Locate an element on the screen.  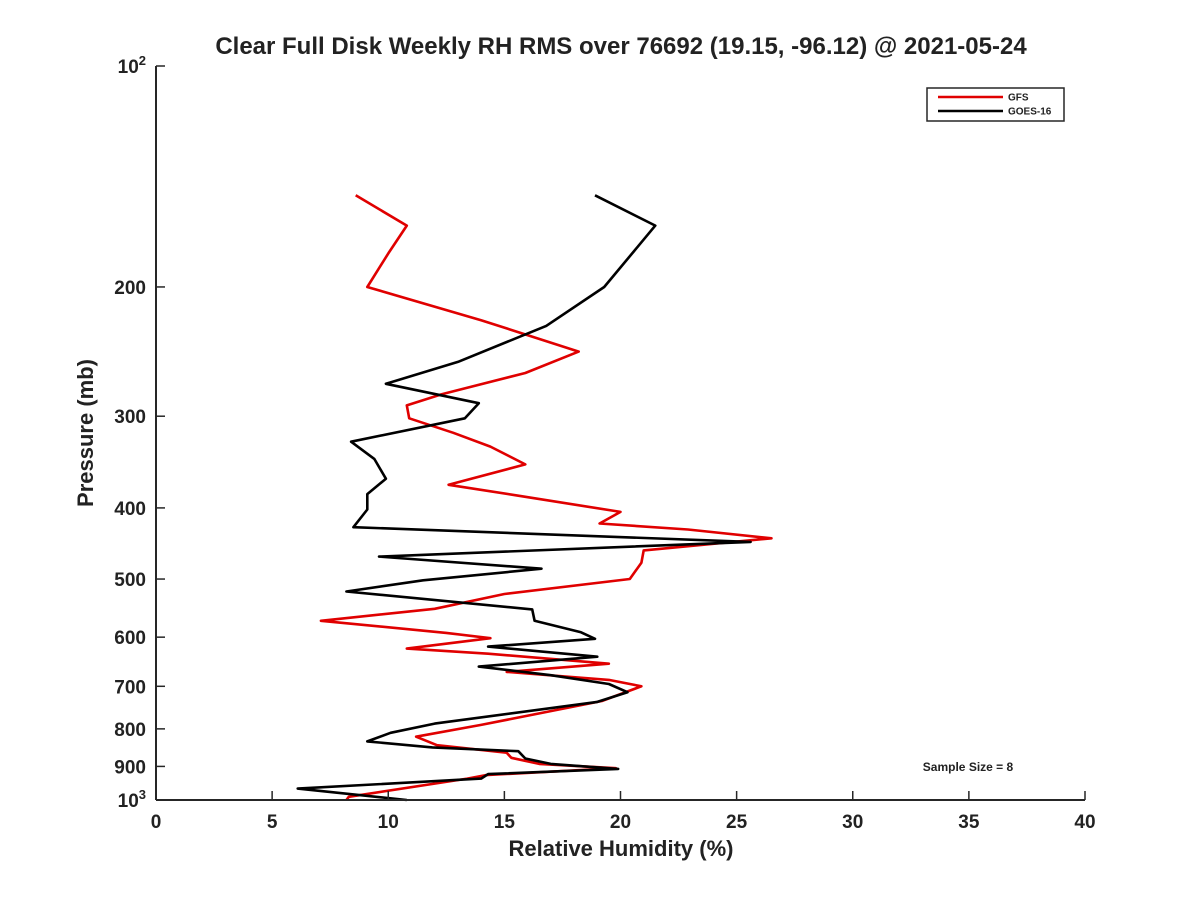
x-tick-label: 35 is located at coordinates (969, 822).